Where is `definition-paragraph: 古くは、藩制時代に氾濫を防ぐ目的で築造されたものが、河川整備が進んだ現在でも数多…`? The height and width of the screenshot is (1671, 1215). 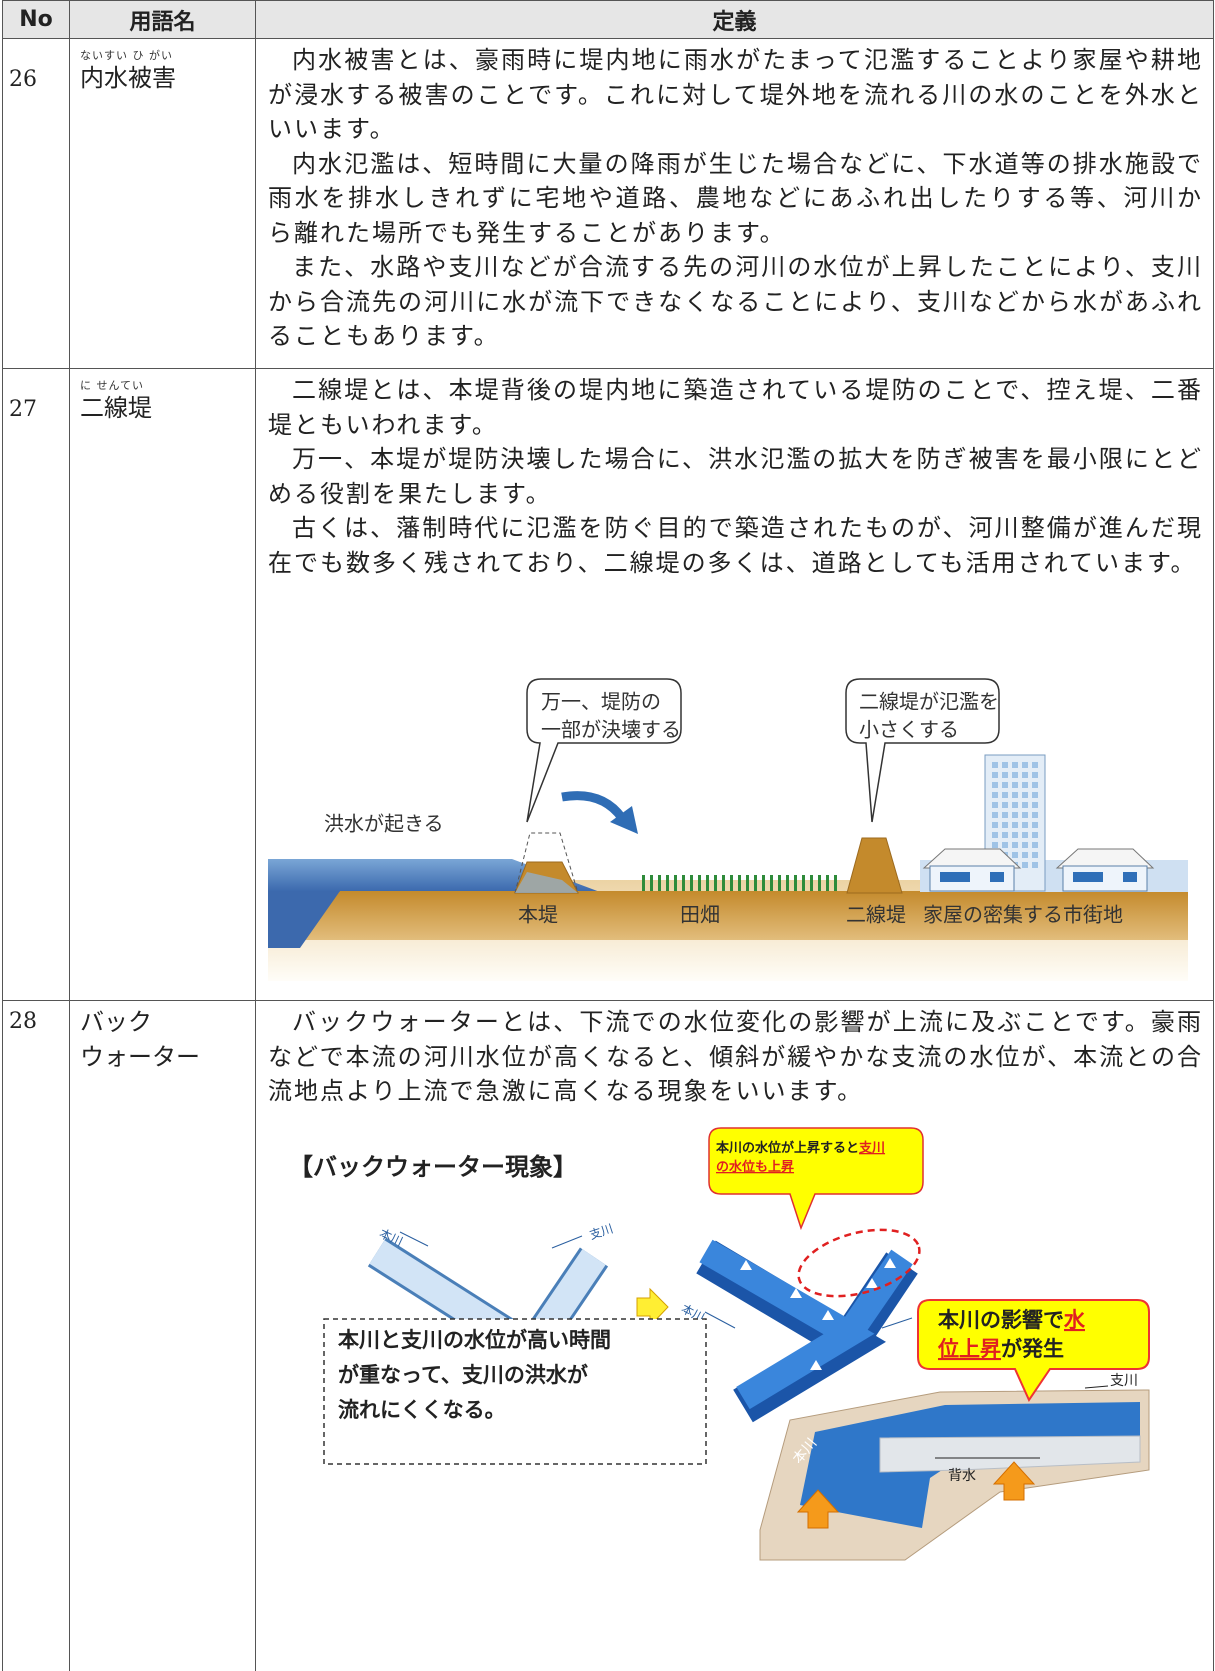 definition-paragraph: 古くは、藩制時代に氾濫を防ぐ目的で築造されたものが、河川整備が進んだ現在でも数多… is located at coordinates (735, 545).